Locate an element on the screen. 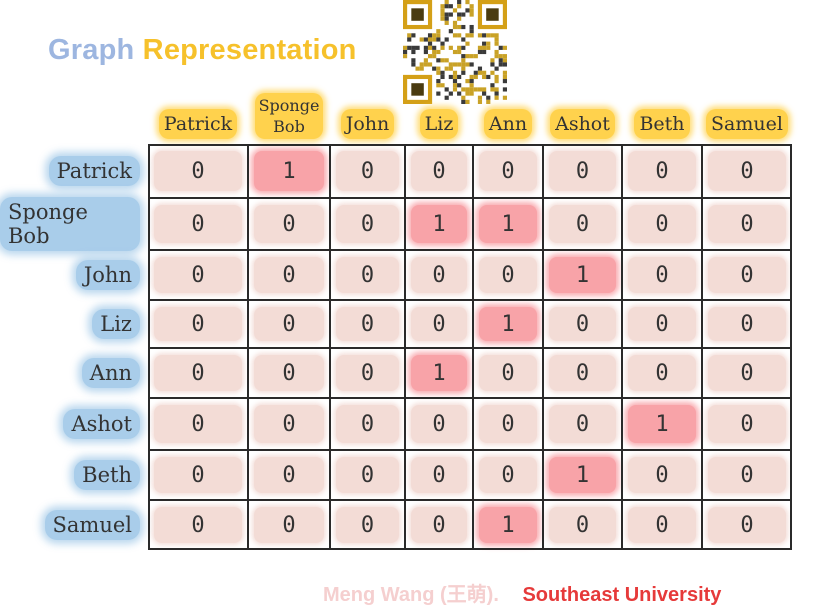 Image resolution: width=815 pixels, height=612 pixels. column-header: Ashot is located at coordinates (582, 124).